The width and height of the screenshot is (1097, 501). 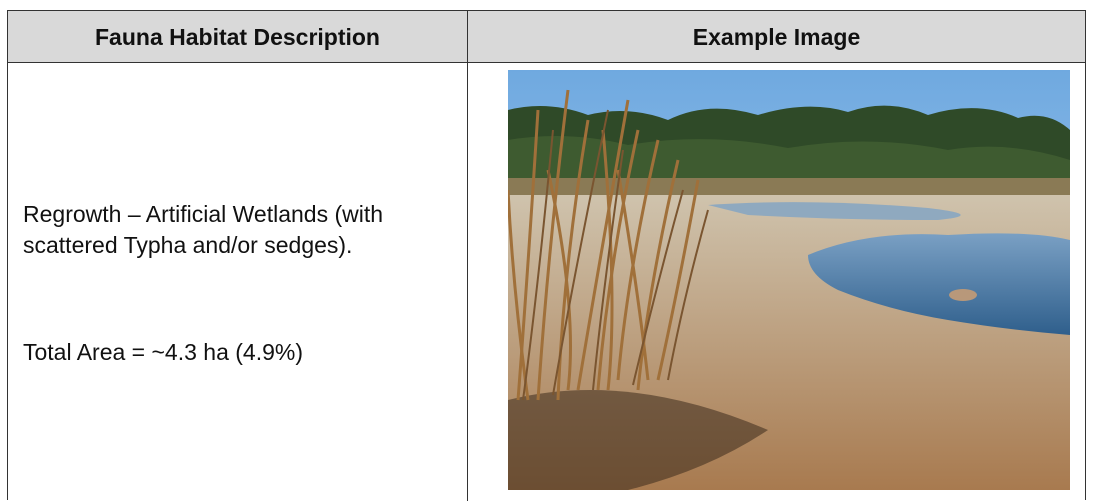 What do you see at coordinates (776, 37) in the screenshot?
I see `header-cell: Example Image` at bounding box center [776, 37].